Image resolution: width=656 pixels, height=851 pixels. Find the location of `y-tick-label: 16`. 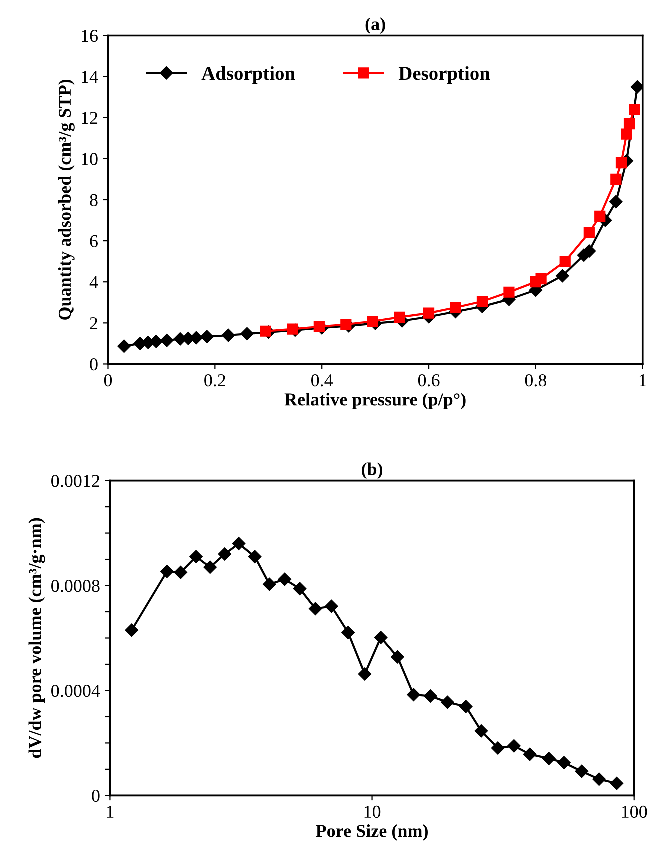

y-tick-label: 16 is located at coordinates (90, 36).